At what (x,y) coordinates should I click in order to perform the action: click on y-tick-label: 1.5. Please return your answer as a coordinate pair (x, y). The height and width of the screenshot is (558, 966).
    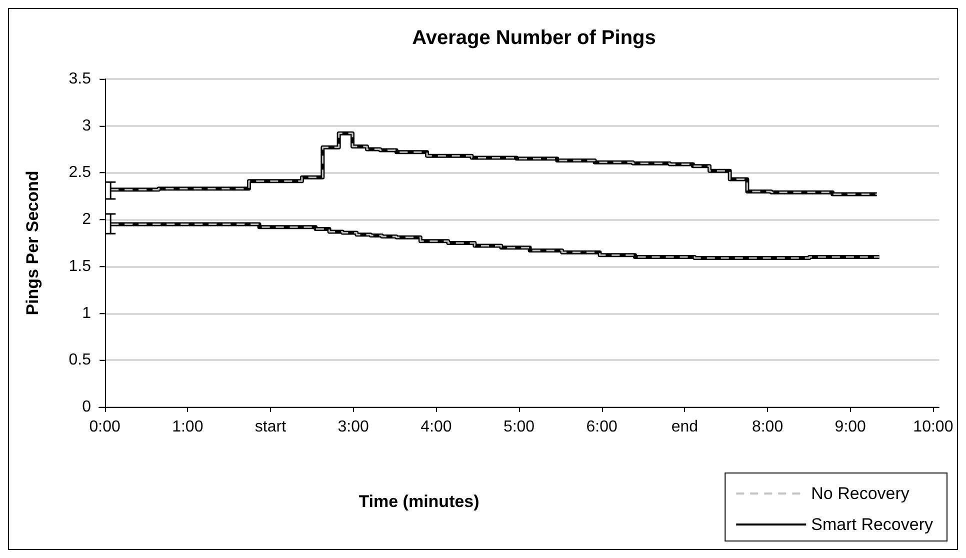
    Looking at the image, I should click on (80, 266).